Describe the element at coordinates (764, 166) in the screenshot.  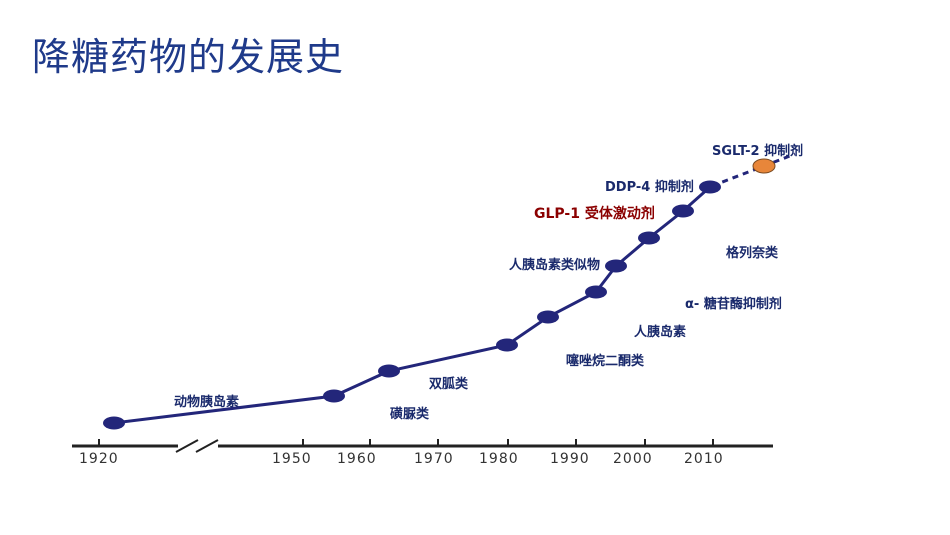
I see `point-sglt2` at that location.